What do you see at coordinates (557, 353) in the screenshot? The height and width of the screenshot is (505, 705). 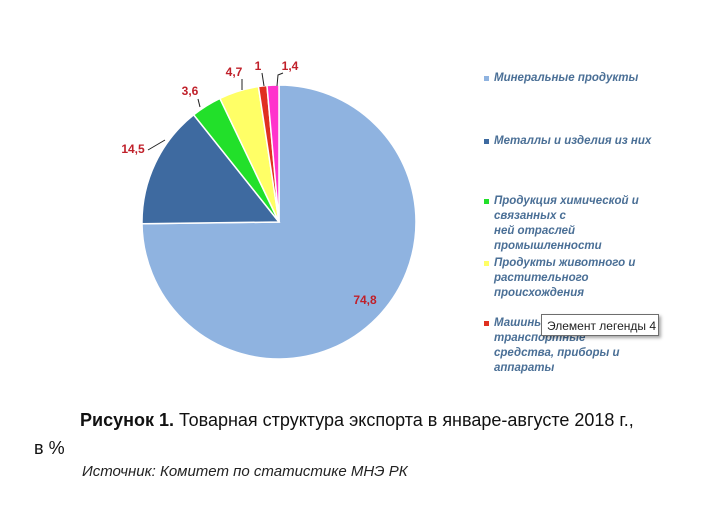 I see `legend-entry-text: средства, приборы и` at bounding box center [557, 353].